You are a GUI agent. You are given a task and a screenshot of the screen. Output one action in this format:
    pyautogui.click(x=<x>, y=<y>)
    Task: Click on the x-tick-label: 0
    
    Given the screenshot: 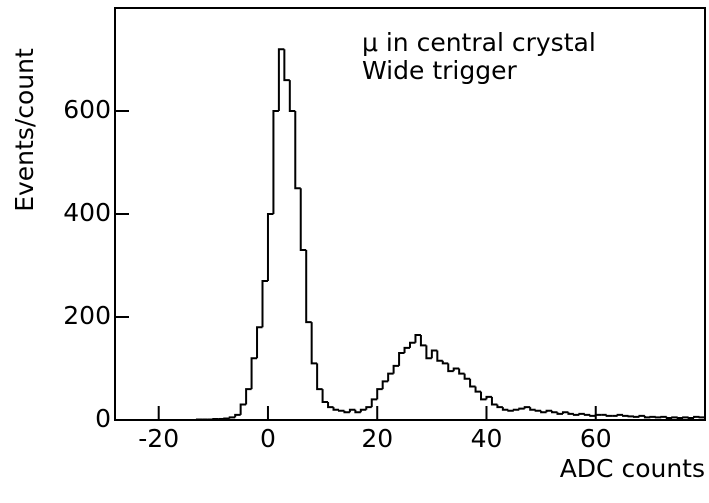 What is the action you would take?
    pyautogui.click(x=268, y=438)
    